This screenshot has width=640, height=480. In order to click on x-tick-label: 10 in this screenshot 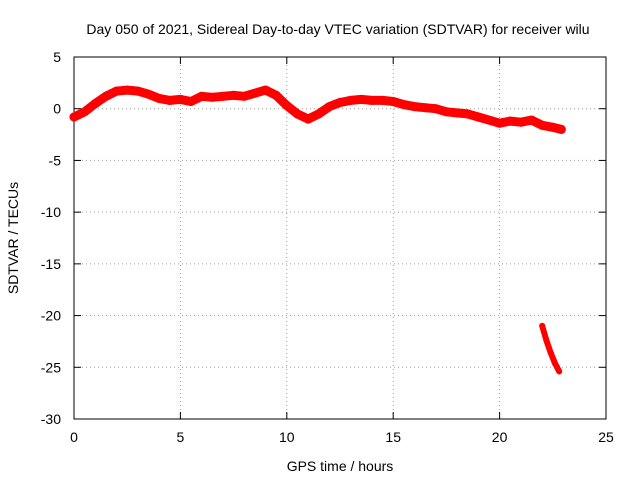, I will do `click(287, 437)`.